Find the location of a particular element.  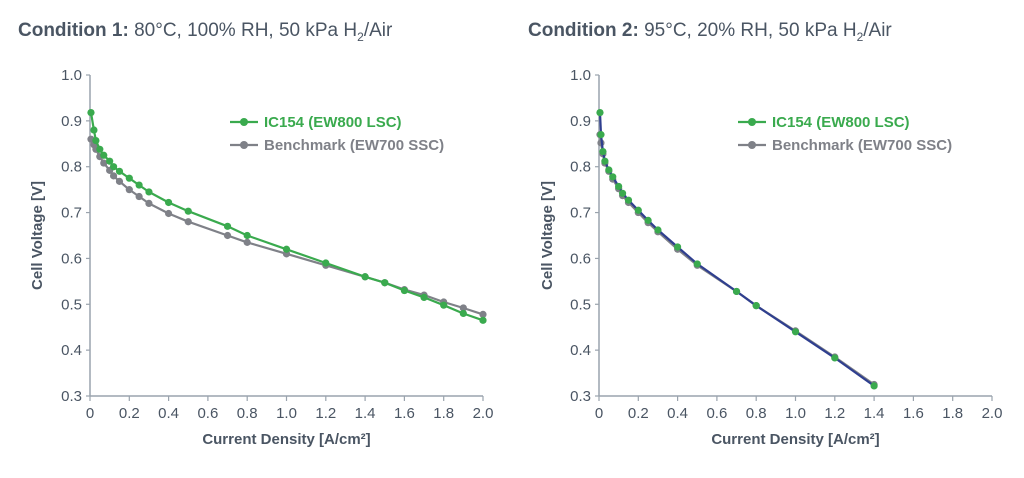

chart-2-x-tick-label: 0.6 is located at coordinates (716, 413).